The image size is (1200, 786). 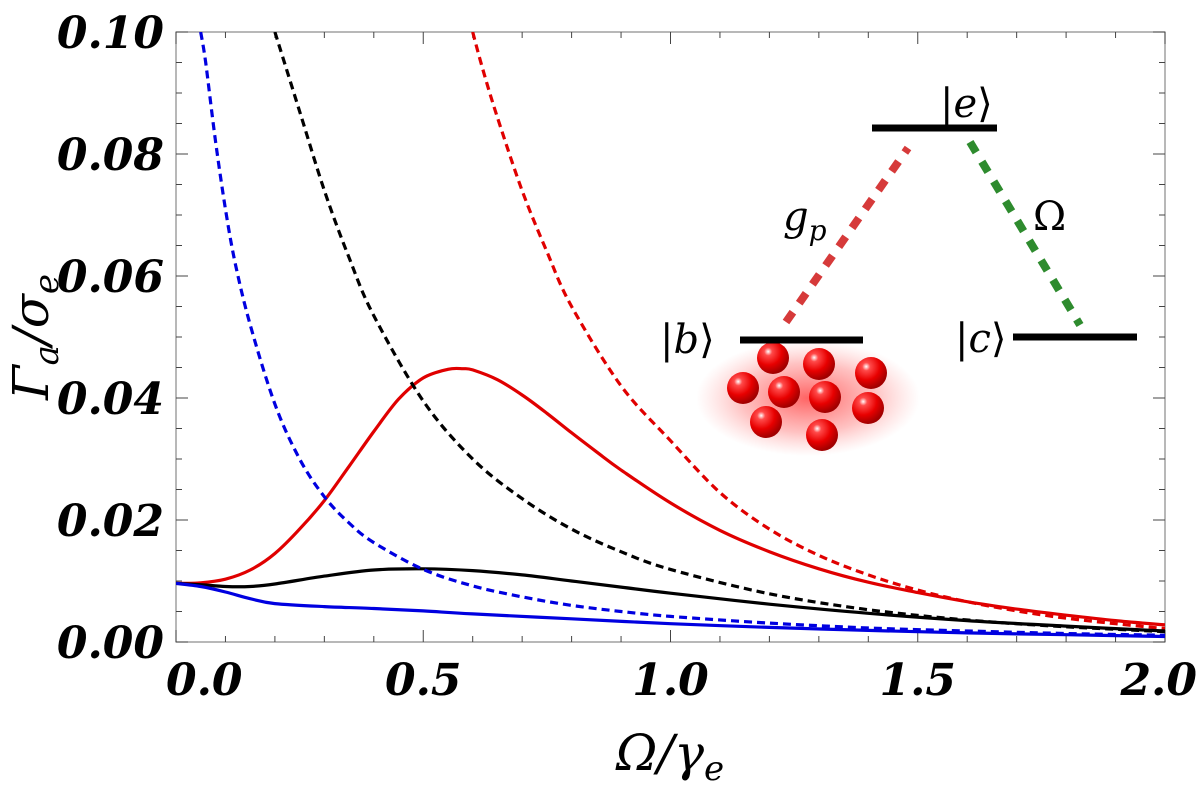 What do you see at coordinates (1158, 680) in the screenshot?
I see `x-tick-label: 2.0` at bounding box center [1158, 680].